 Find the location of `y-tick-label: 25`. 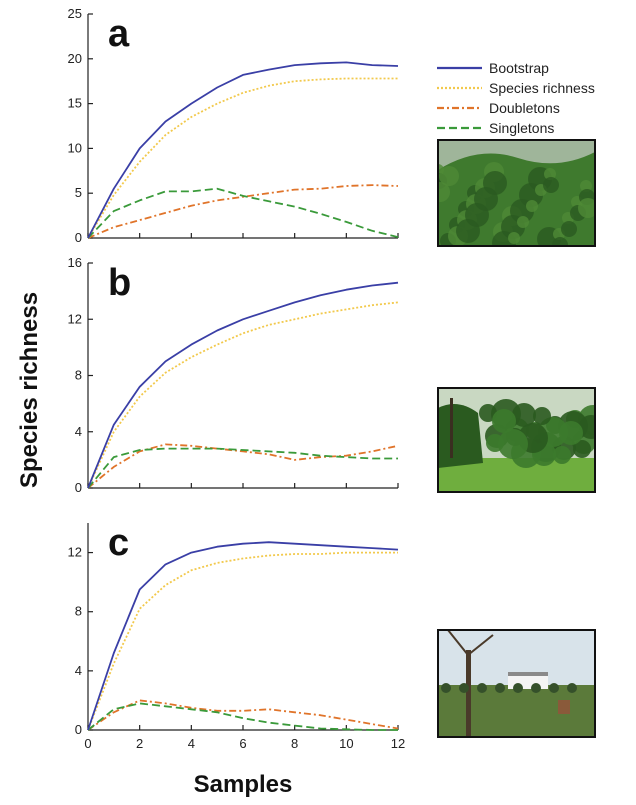

y-tick-label: 25 is located at coordinates (75, 13).